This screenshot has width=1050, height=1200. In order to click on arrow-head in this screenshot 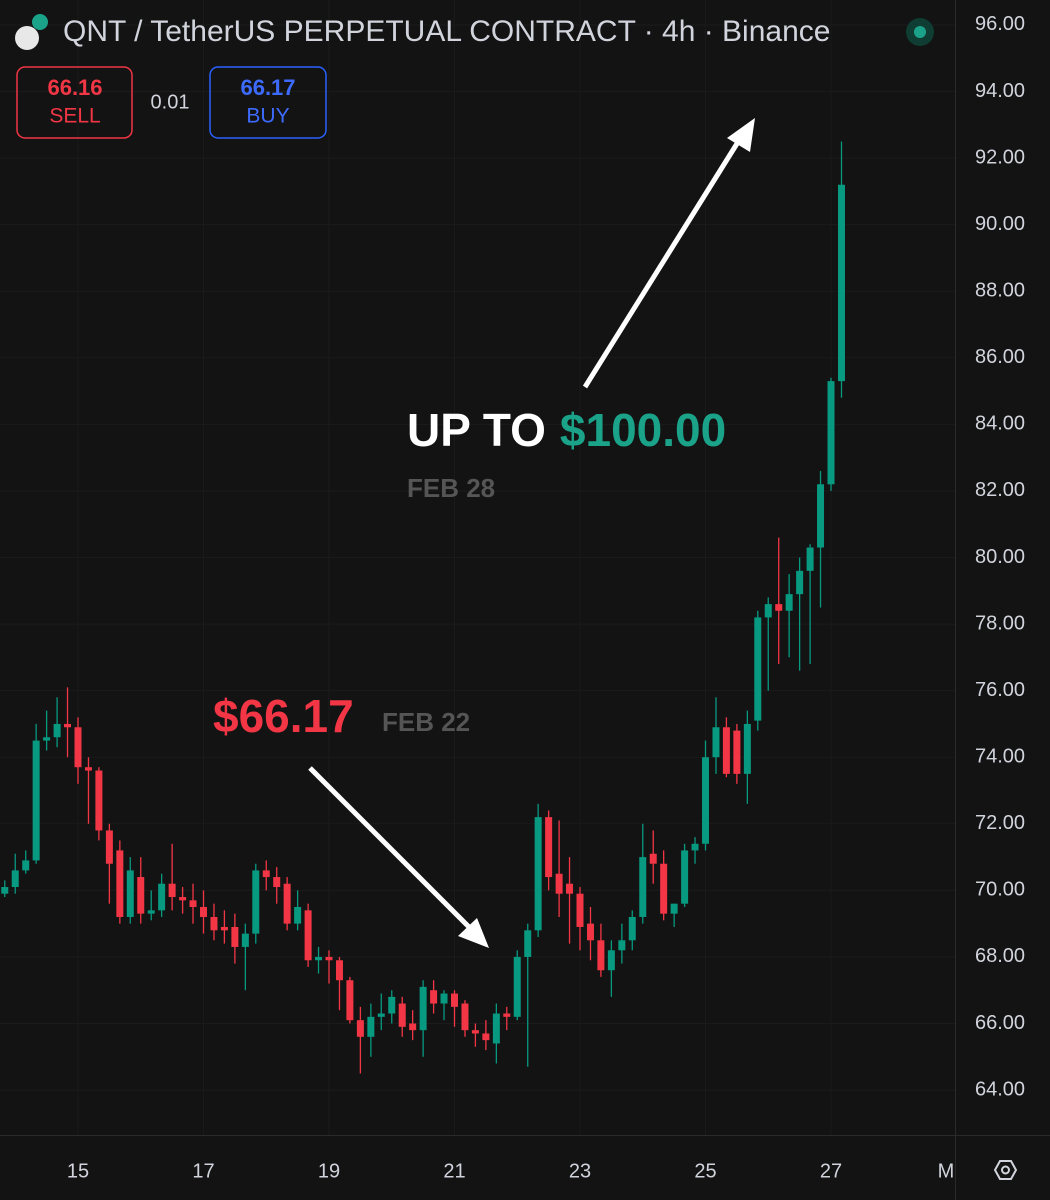, I will do `click(741, 135)`.